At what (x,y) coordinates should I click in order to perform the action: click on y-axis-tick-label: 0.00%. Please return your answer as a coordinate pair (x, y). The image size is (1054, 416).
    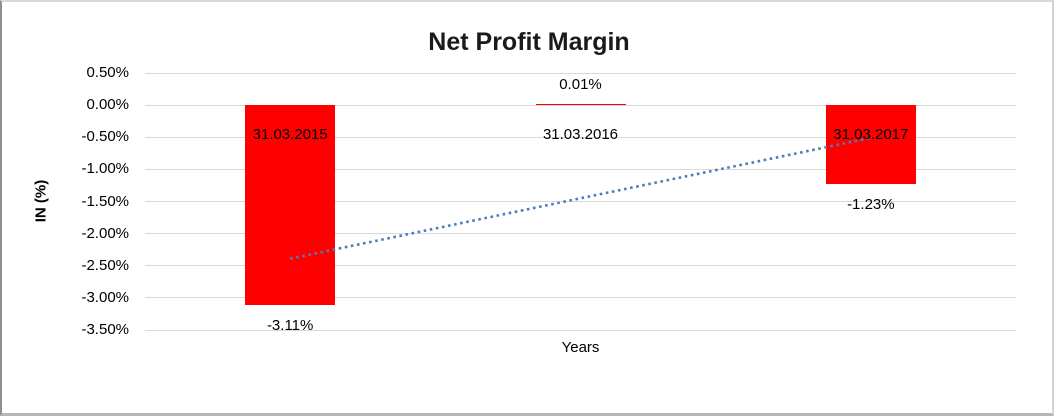
    Looking at the image, I should click on (107, 105).